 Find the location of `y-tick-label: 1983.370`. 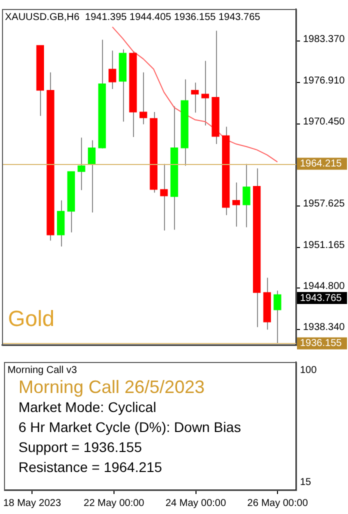

y-tick-label: 1983.370 is located at coordinates (324, 39).